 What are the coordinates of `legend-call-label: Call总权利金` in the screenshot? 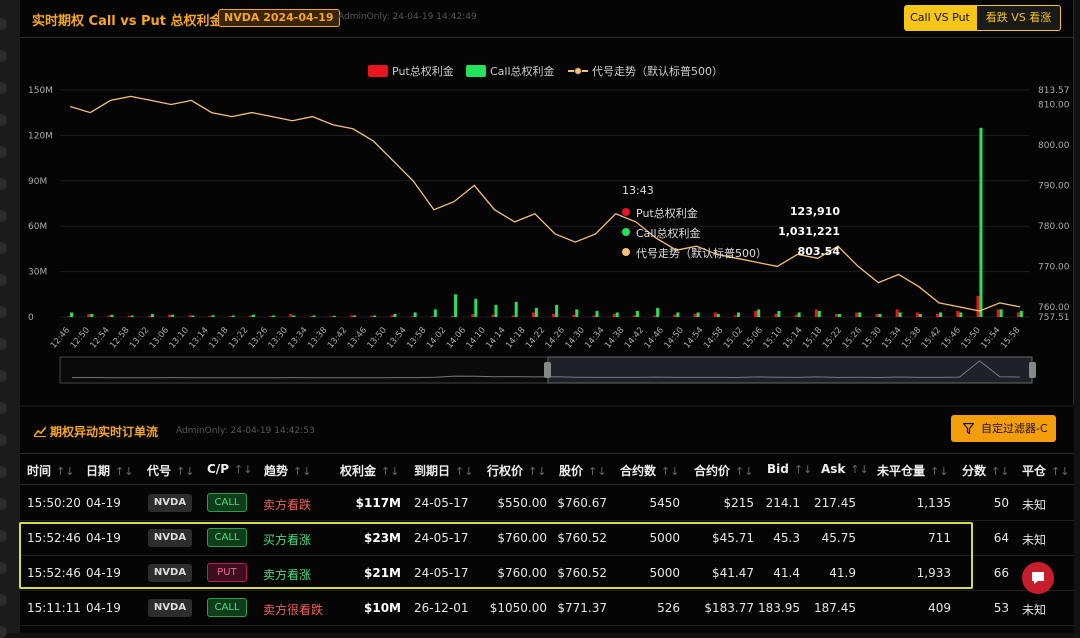 It's located at (522, 71).